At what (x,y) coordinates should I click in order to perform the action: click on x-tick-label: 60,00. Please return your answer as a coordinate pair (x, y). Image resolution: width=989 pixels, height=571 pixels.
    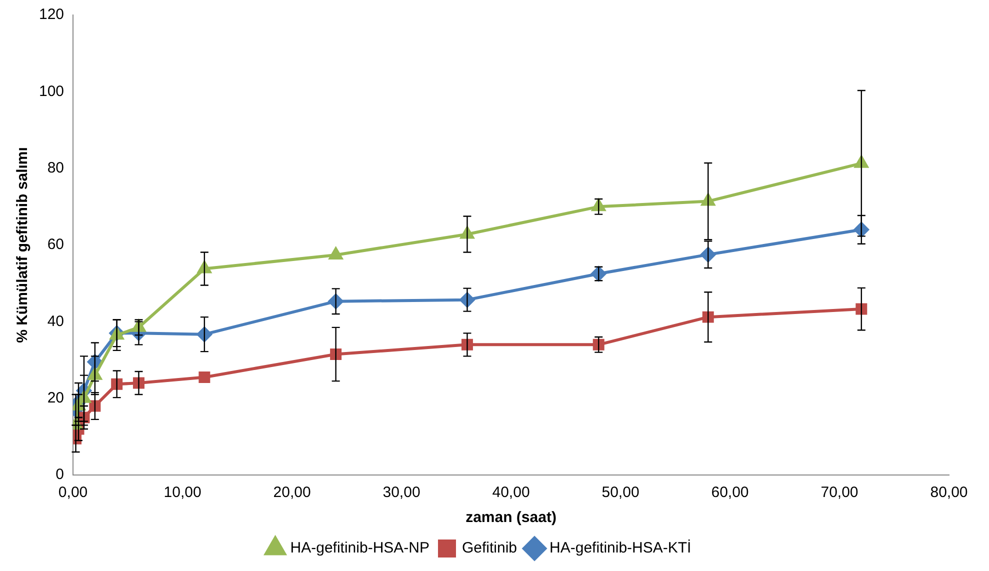
    Looking at the image, I should click on (730, 493).